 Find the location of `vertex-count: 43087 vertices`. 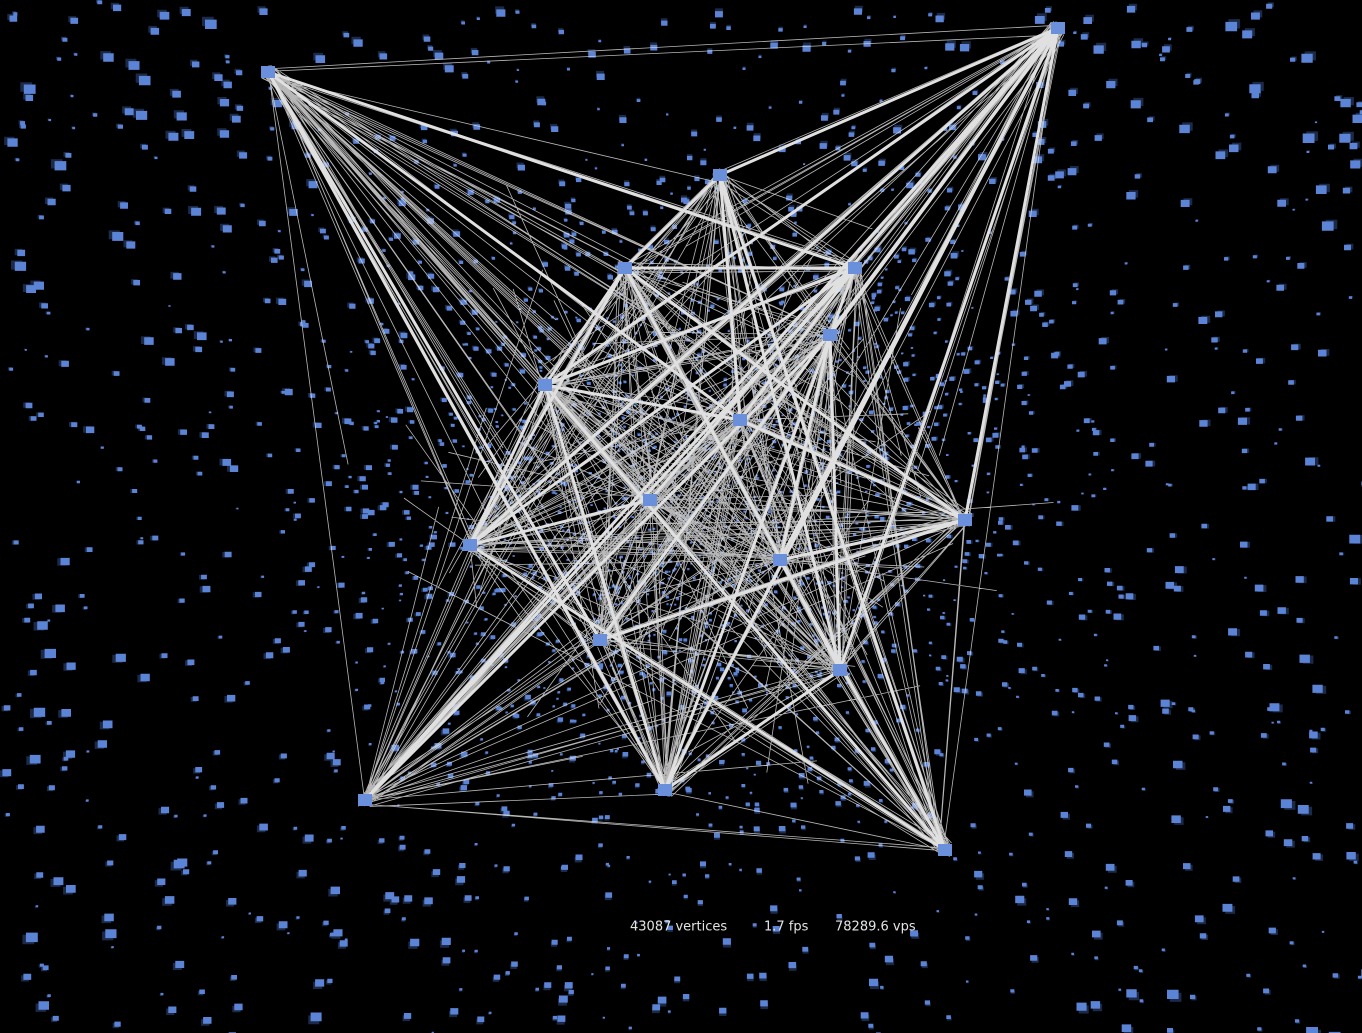

vertex-count: 43087 vertices is located at coordinates (678, 927).